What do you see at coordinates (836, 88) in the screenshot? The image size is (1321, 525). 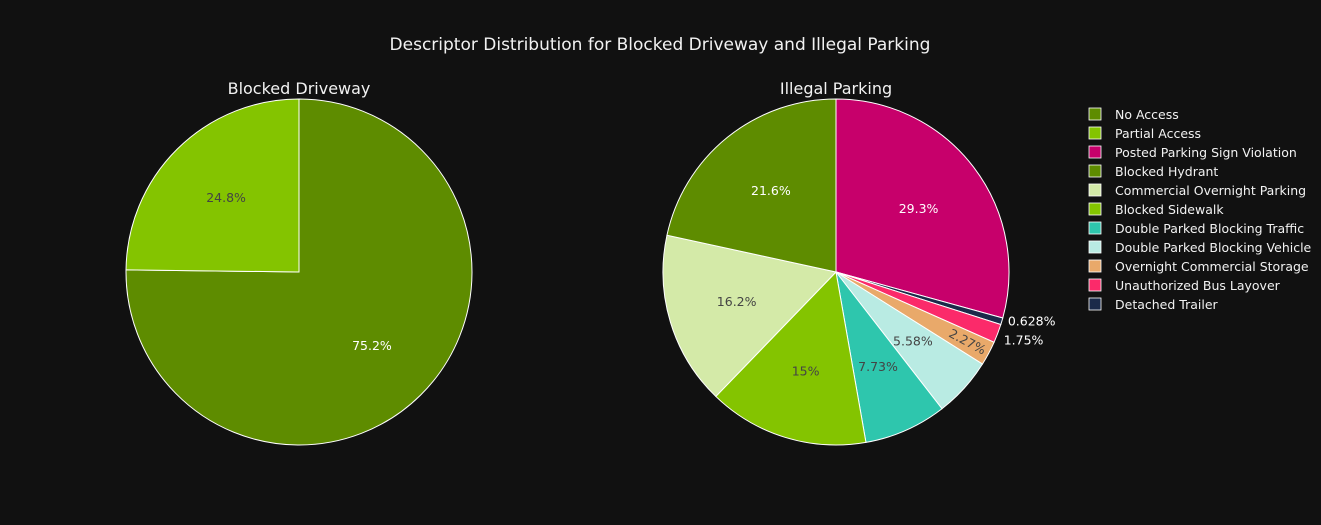 I see `pie-title-illegal-parking: Illegal Parking` at bounding box center [836, 88].